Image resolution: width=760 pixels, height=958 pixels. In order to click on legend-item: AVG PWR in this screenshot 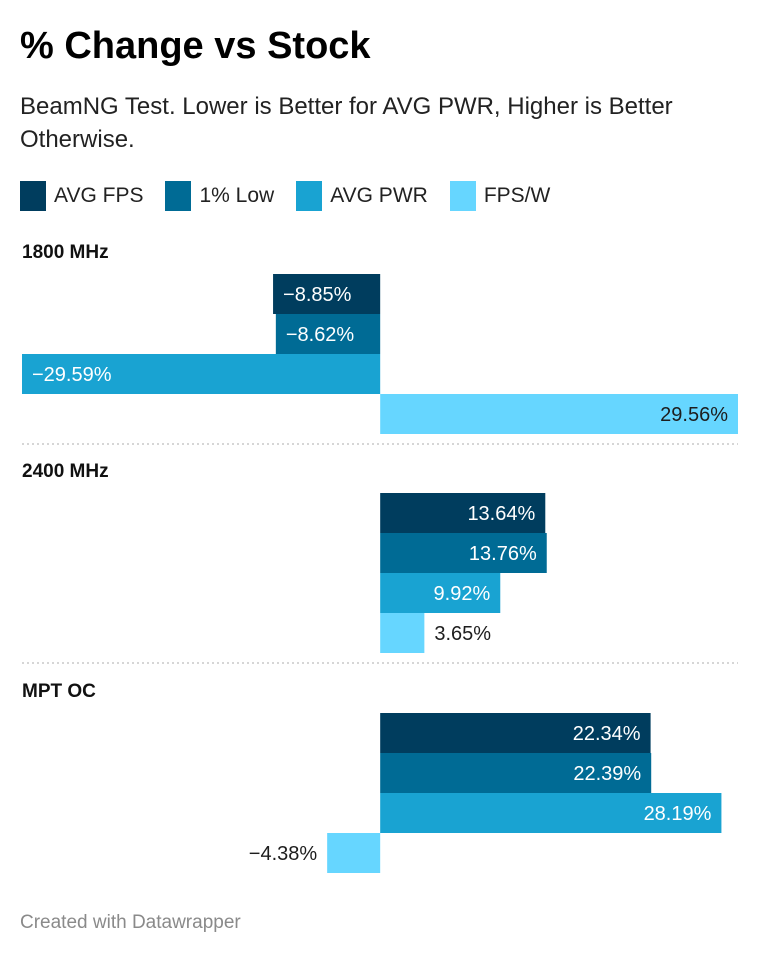, I will do `click(362, 196)`.